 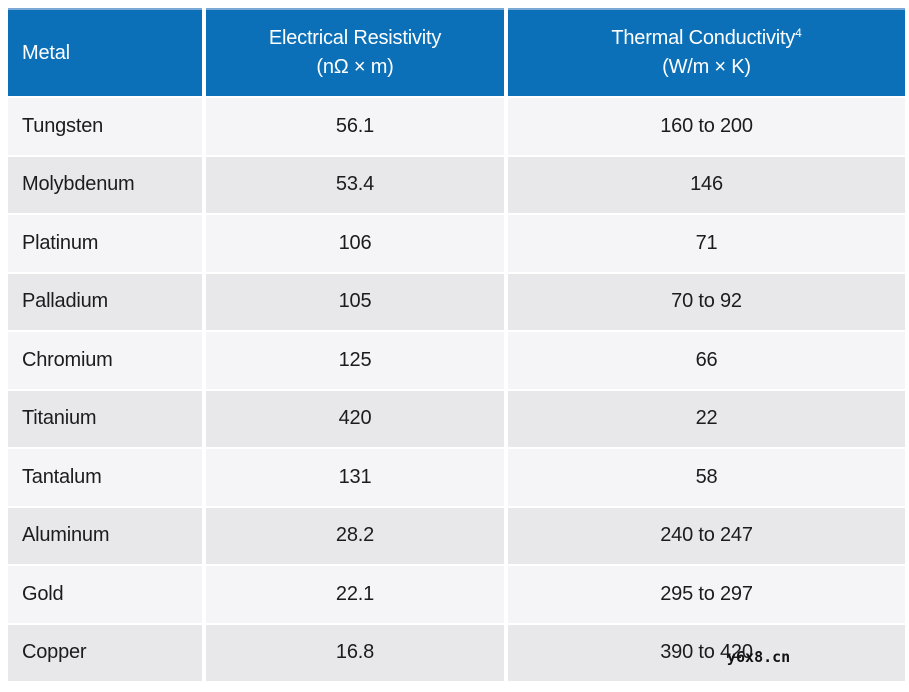 I want to click on table-row: Titanium 420 22, so click(x=456, y=418).